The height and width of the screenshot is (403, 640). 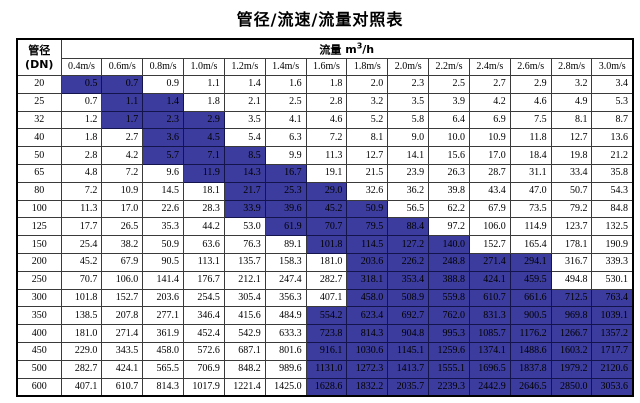 What do you see at coordinates (204, 138) in the screenshot?
I see `flow-value-cell: 4.5` at bounding box center [204, 138].